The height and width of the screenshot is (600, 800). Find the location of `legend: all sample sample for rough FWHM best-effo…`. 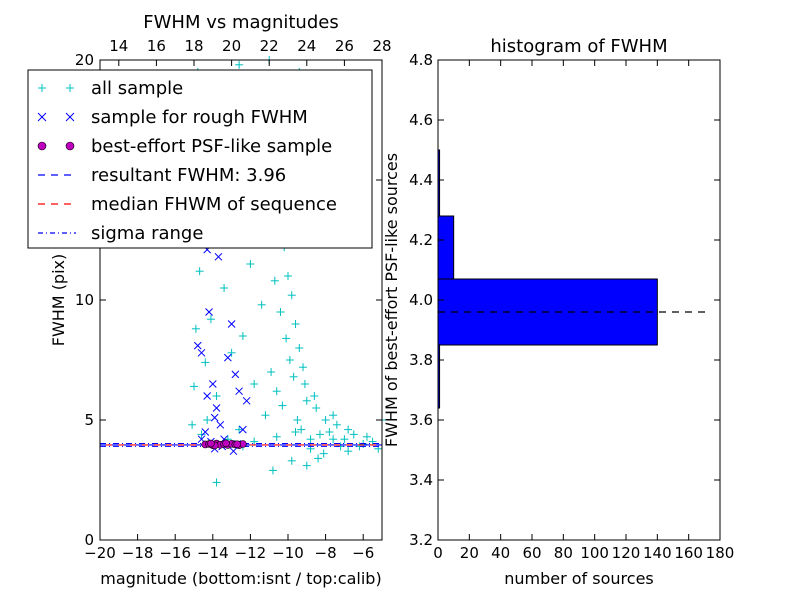

legend: all sample sample for rough FWHM best-effo… is located at coordinates (200, 159).